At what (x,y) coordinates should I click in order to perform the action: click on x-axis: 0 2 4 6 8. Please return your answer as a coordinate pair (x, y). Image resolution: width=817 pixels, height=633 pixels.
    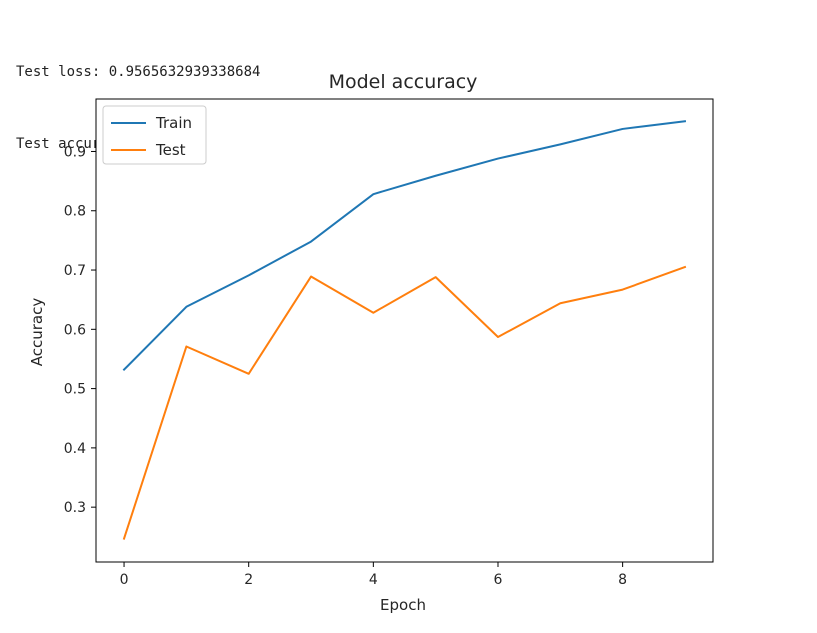
    Looking at the image, I should click on (373, 575).